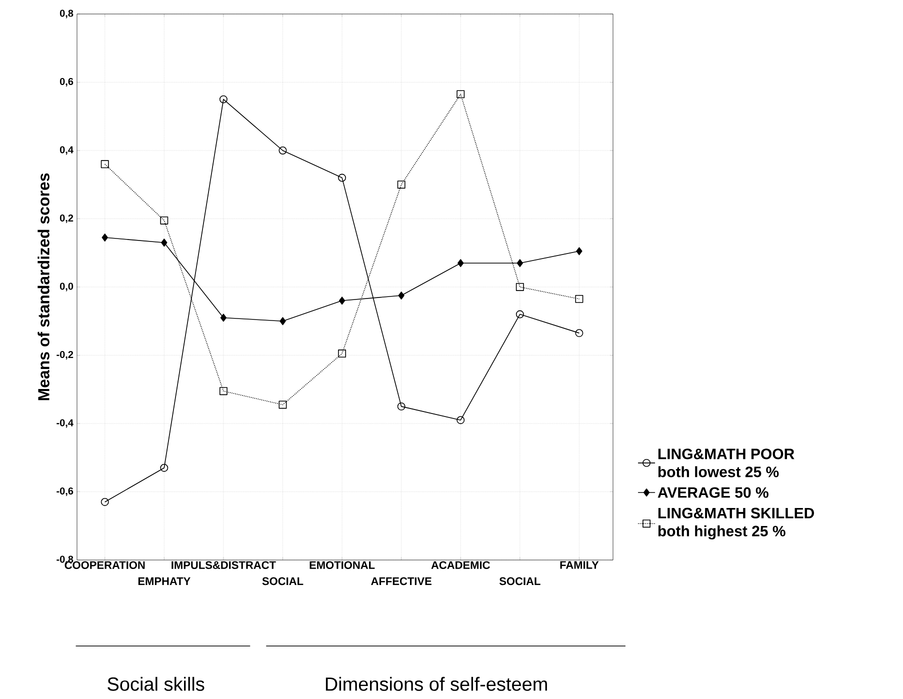 This screenshot has width=903, height=699. What do you see at coordinates (67, 14) in the screenshot?
I see `y-tick-label: 0,8` at bounding box center [67, 14].